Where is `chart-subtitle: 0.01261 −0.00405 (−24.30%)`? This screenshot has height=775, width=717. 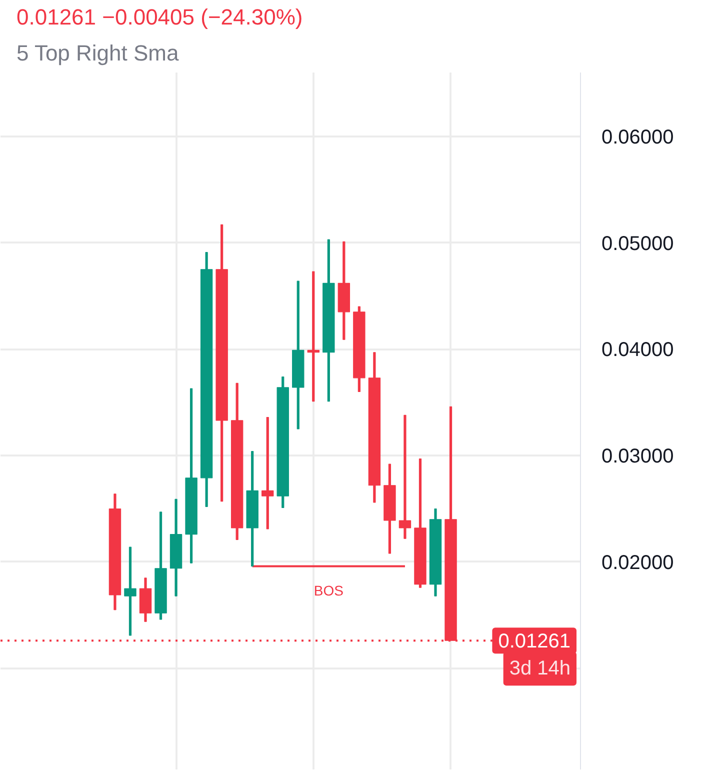
chart-subtitle: 0.01261 −0.00405 (−24.30%) is located at coordinates (159, 17).